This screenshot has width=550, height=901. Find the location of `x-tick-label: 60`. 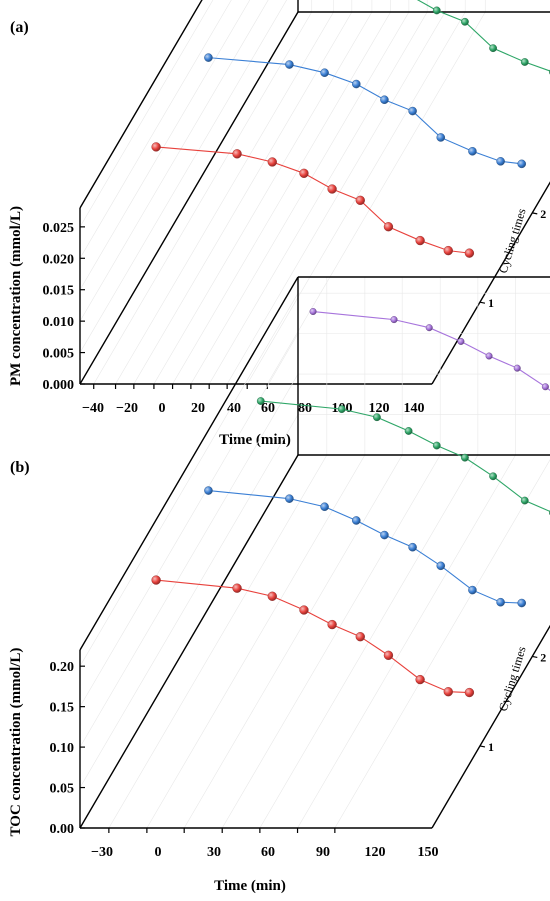

x-tick-label: 60 is located at coordinates (268, 408).